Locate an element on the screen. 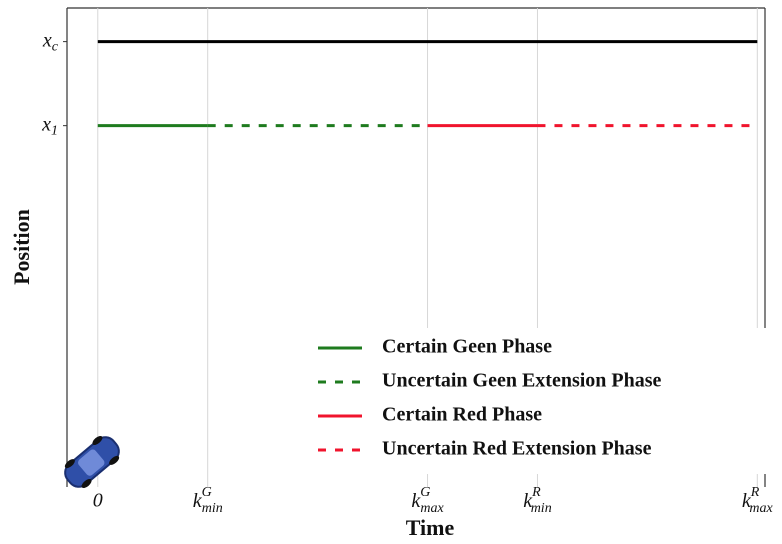 Image resolution: width=782 pixels, height=544 pixels. plot is located at coordinates (427, 84).